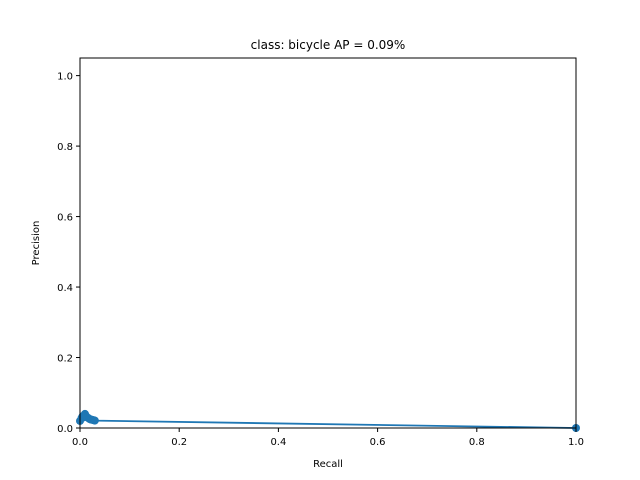 Image resolution: width=640 pixels, height=480 pixels. Describe the element at coordinates (179, 442) in the screenshot. I see `x-tick-label: 0.2` at that location.